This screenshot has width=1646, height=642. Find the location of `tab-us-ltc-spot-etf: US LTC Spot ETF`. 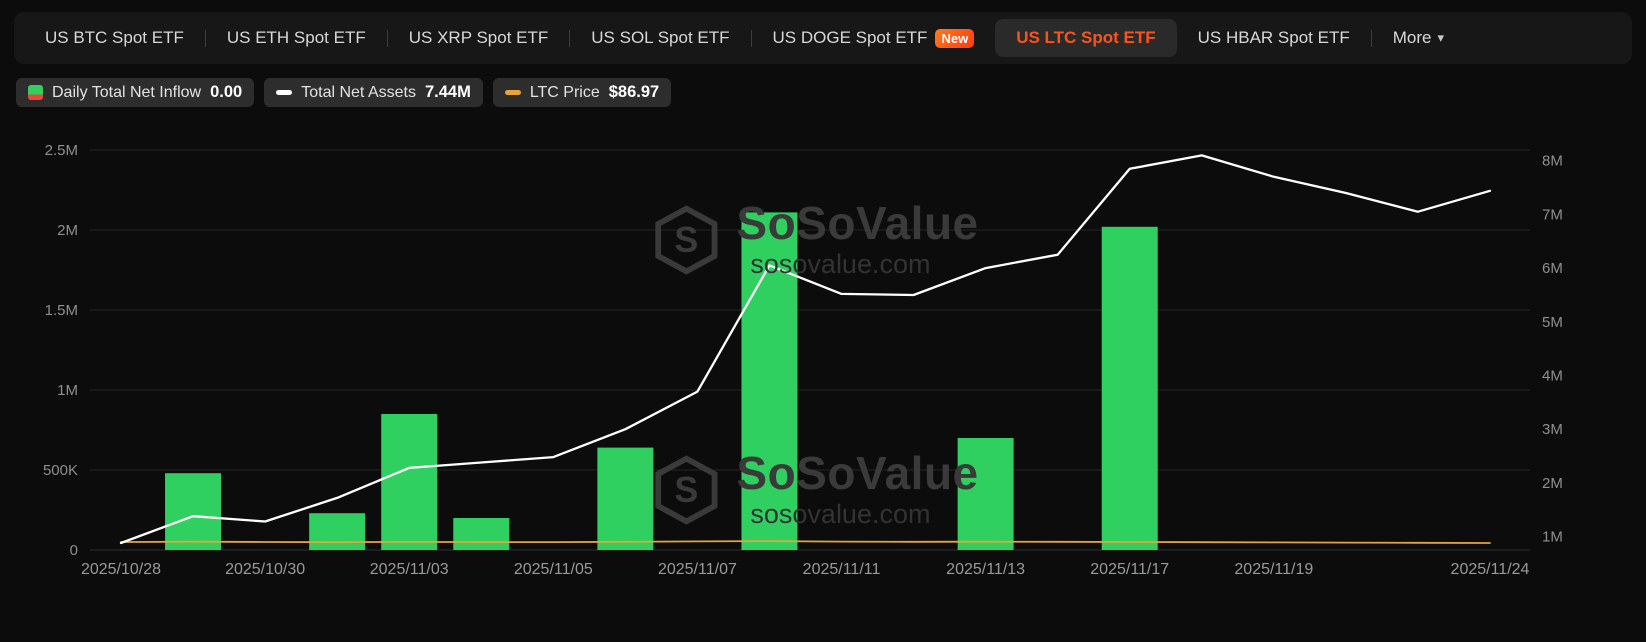

tab-us-ltc-spot-etf: US LTC Spot ETF is located at coordinates (1086, 38).